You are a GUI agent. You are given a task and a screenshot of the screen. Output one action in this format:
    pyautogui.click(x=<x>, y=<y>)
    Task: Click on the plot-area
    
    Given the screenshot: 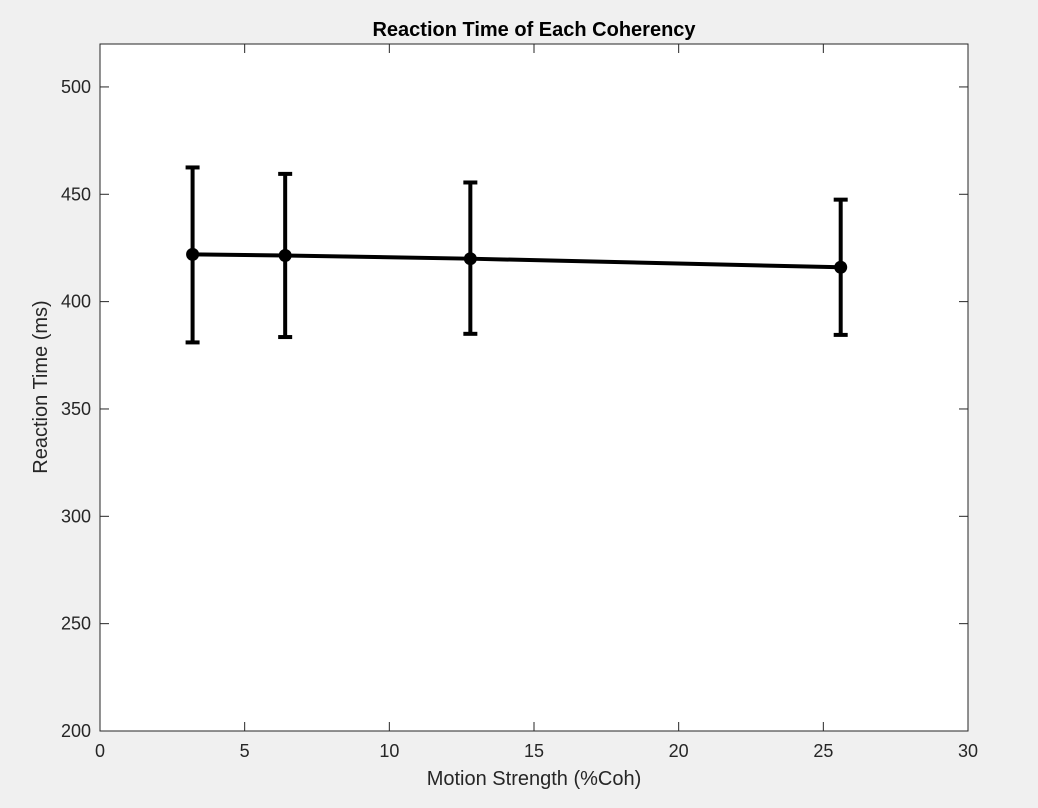 What is the action you would take?
    pyautogui.click(x=516, y=255)
    